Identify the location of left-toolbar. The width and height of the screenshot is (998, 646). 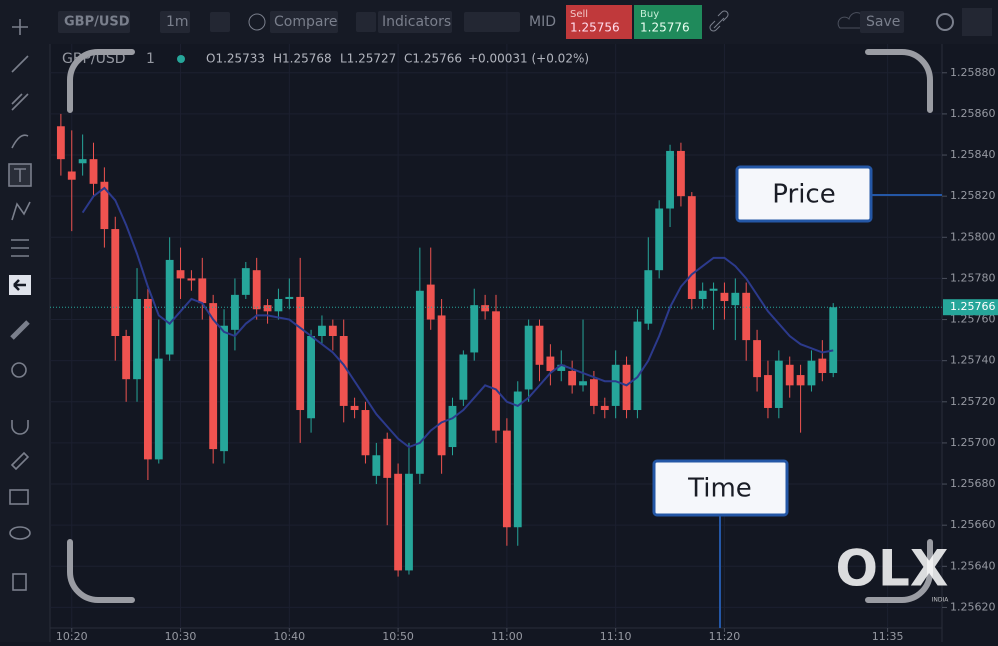
(25, 343).